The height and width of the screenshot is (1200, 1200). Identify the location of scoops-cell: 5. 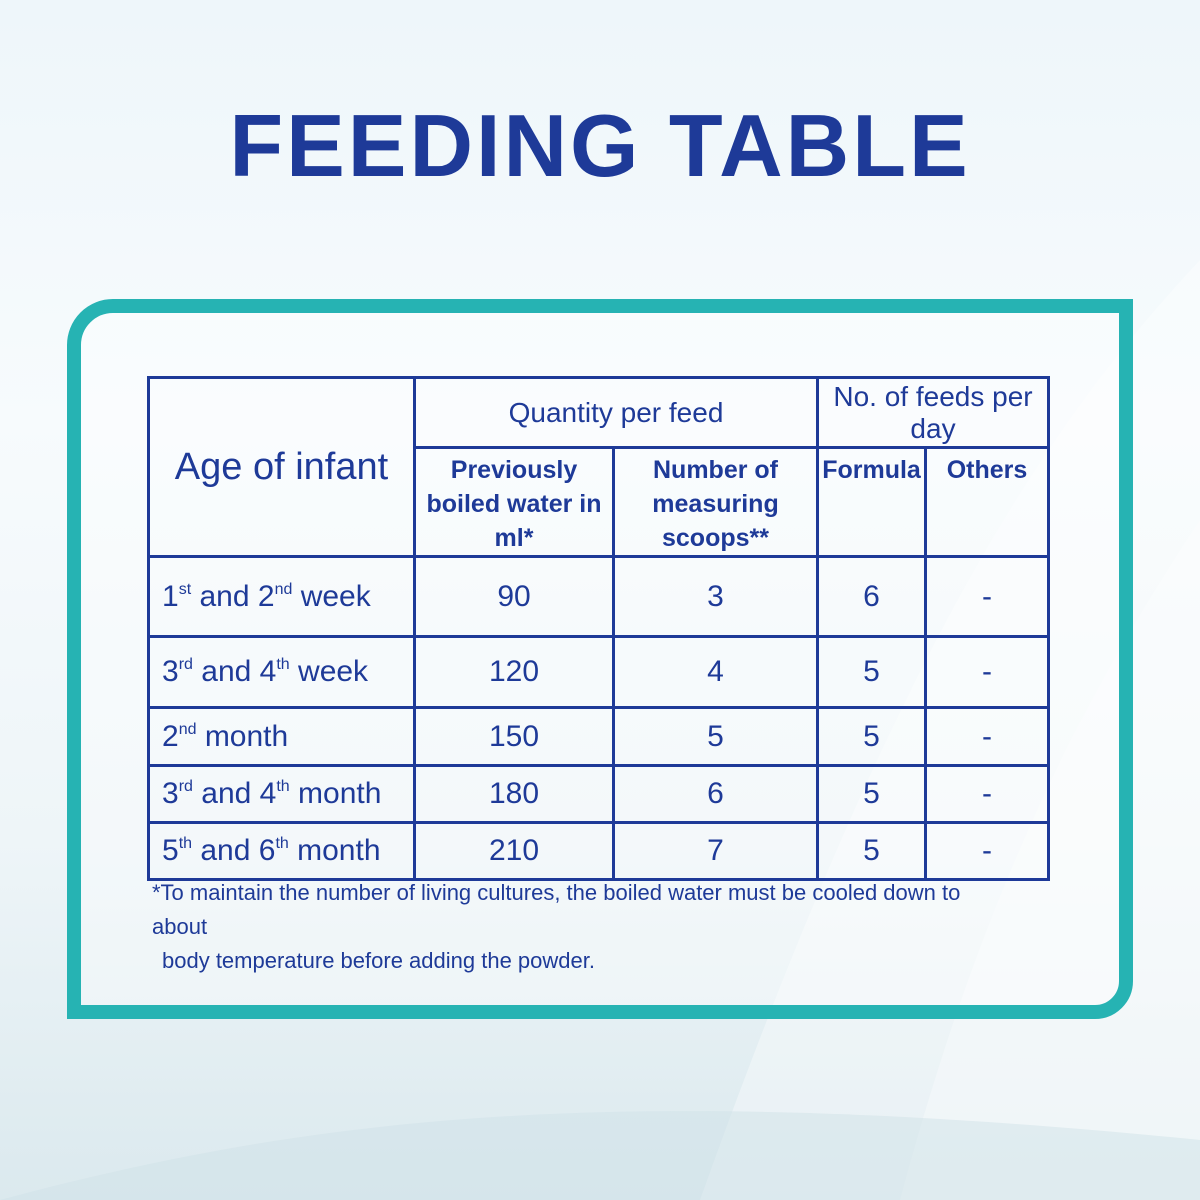
(715, 736).